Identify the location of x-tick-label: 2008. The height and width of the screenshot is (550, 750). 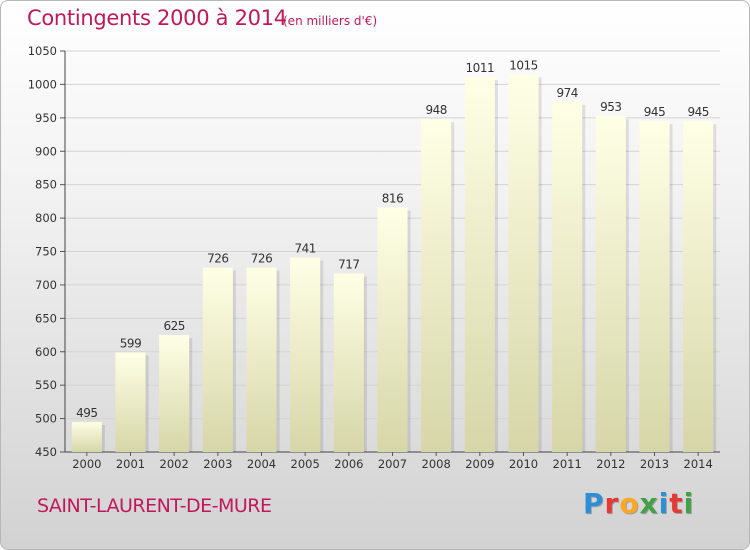
(436, 464).